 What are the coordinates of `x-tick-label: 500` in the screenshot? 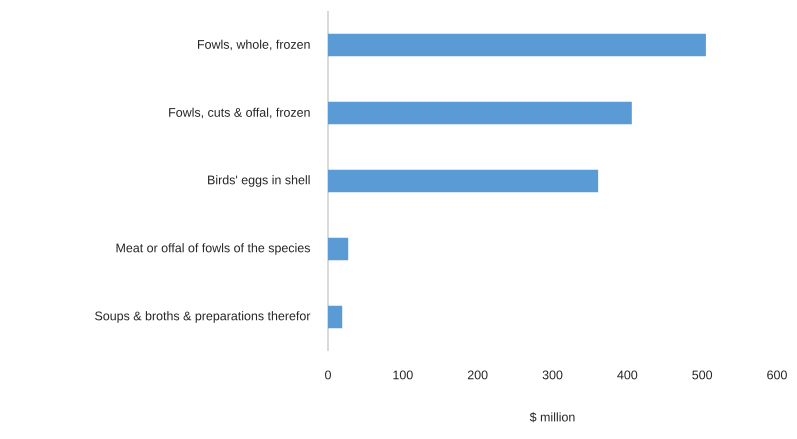 It's located at (702, 375).